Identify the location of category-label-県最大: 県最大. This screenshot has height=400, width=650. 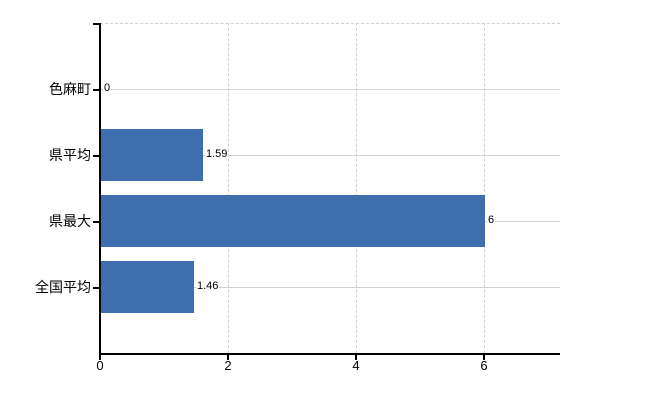
(70, 221).